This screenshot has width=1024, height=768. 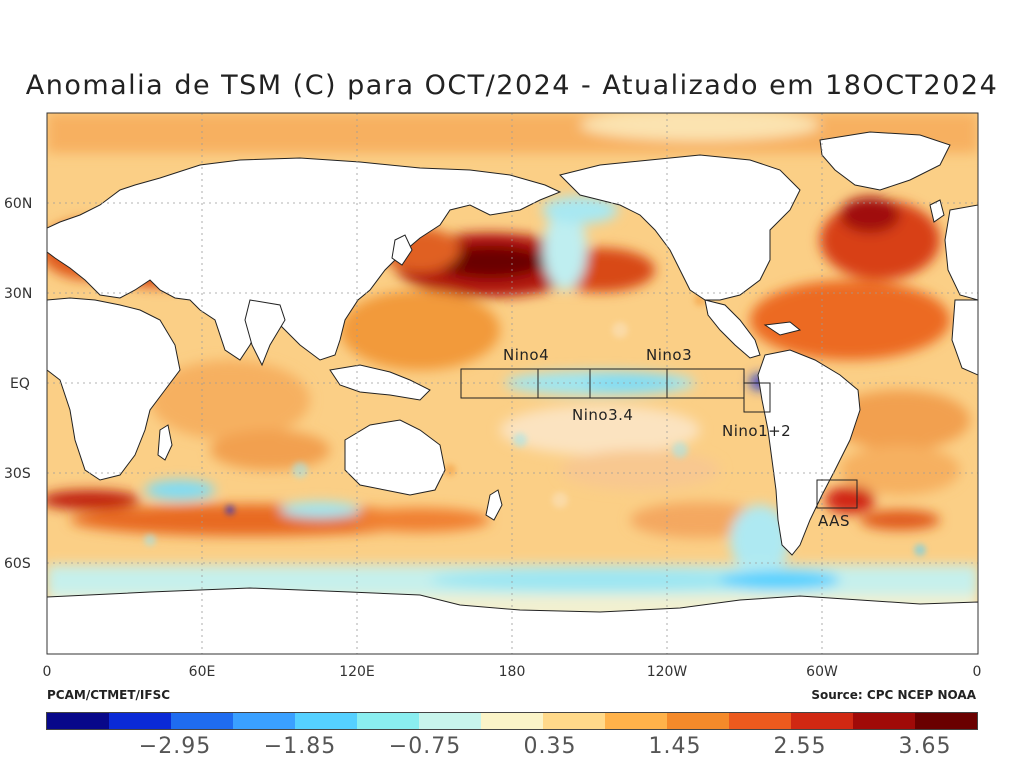 What do you see at coordinates (395, 457) in the screenshot?
I see `australia-landmass` at bounding box center [395, 457].